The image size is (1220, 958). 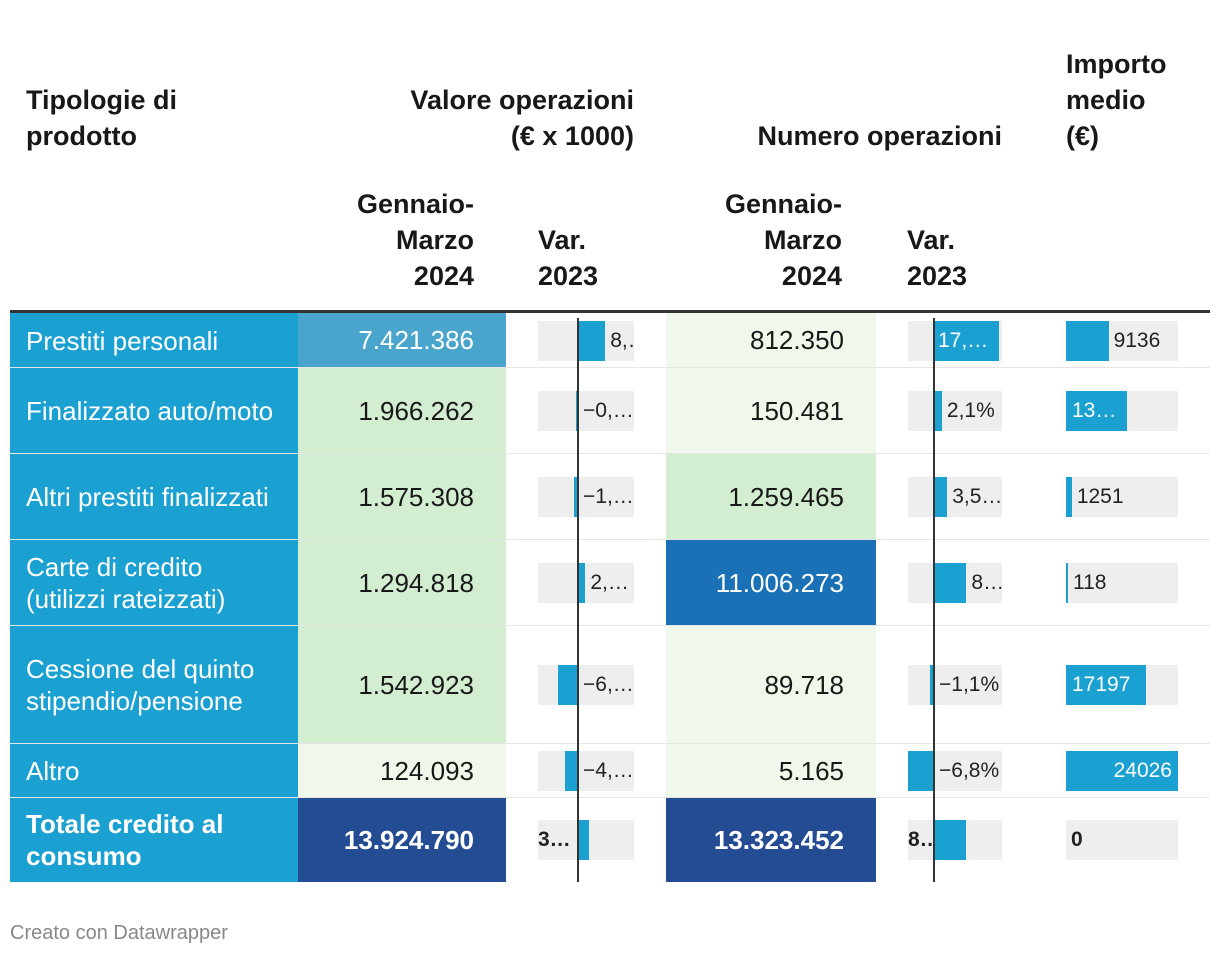 What do you see at coordinates (771, 340) in the screenshot?
I see `numero-value: 812.350` at bounding box center [771, 340].